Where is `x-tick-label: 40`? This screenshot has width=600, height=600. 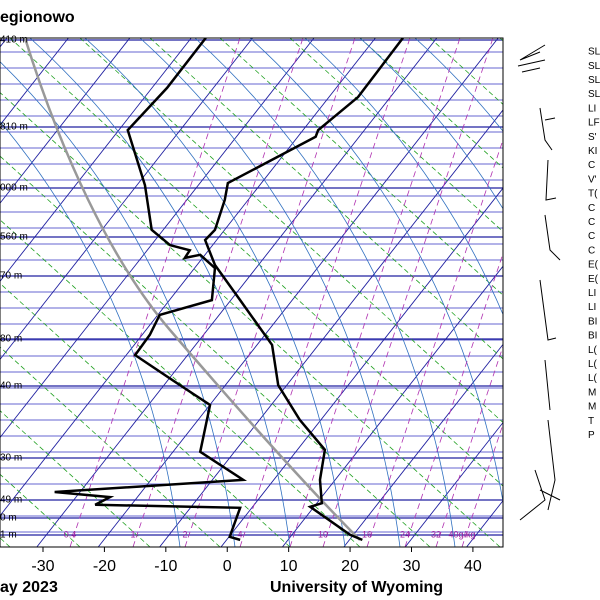
x-tick-label: 40 is located at coordinates (473, 566).